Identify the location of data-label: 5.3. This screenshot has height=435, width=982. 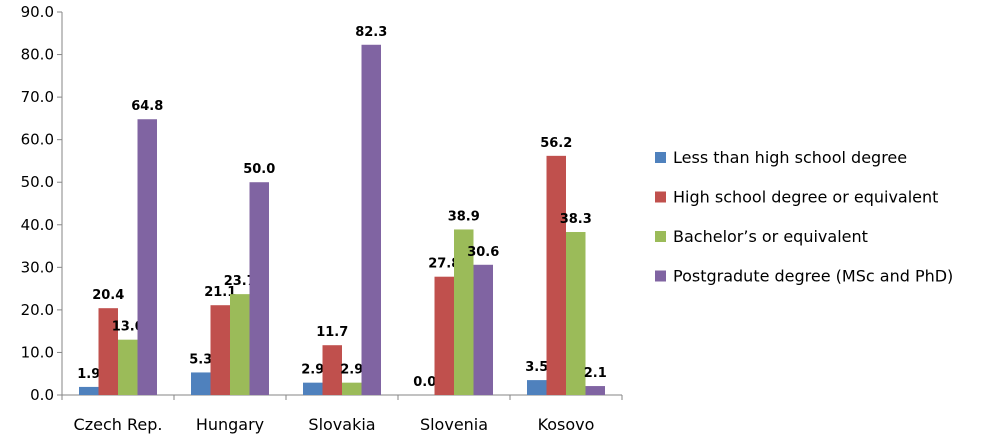
(200, 359).